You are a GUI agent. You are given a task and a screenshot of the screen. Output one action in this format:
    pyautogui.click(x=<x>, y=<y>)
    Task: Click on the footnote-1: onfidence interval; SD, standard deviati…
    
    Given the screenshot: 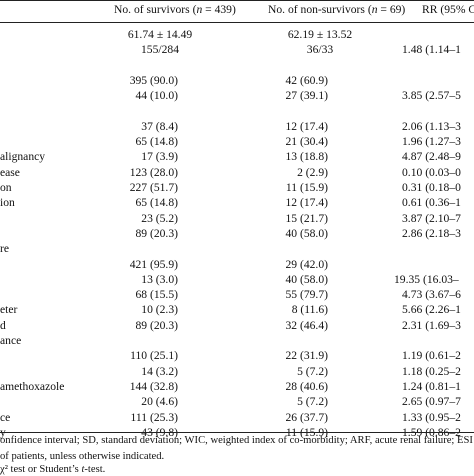 What is the action you would take?
    pyautogui.click(x=236, y=440)
    